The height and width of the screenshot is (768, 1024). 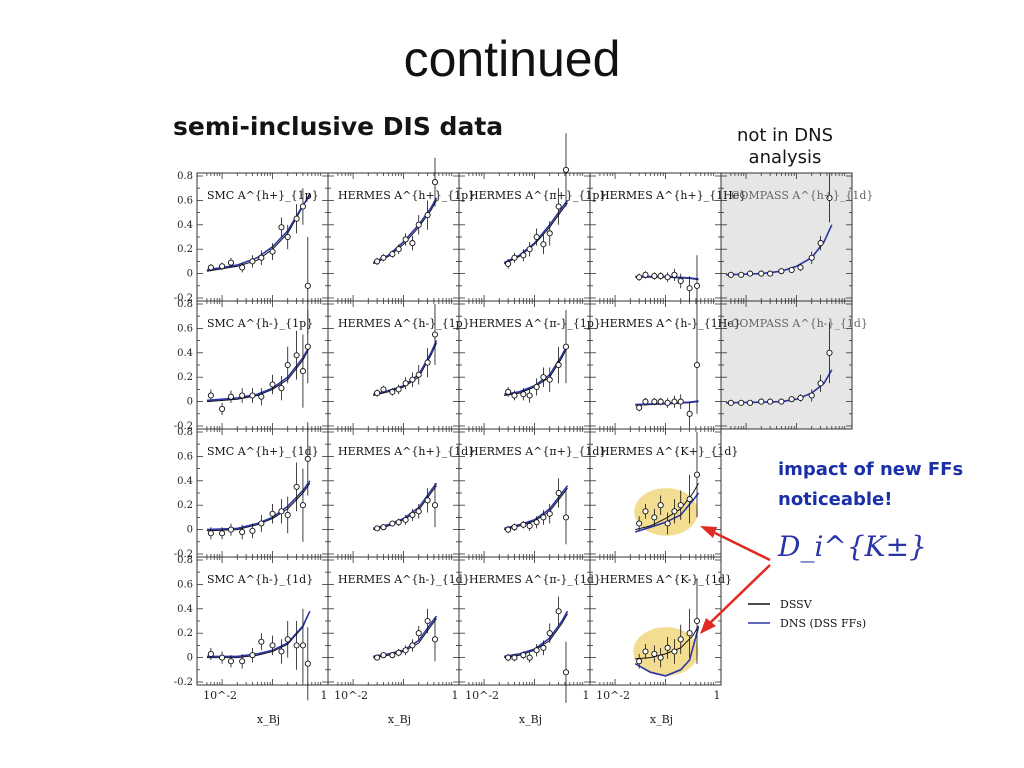 What do you see at coordinates (802, 195) in the screenshot?
I see `panel-label: COMPASS A^{h+}_{1d}` at bounding box center [802, 195].